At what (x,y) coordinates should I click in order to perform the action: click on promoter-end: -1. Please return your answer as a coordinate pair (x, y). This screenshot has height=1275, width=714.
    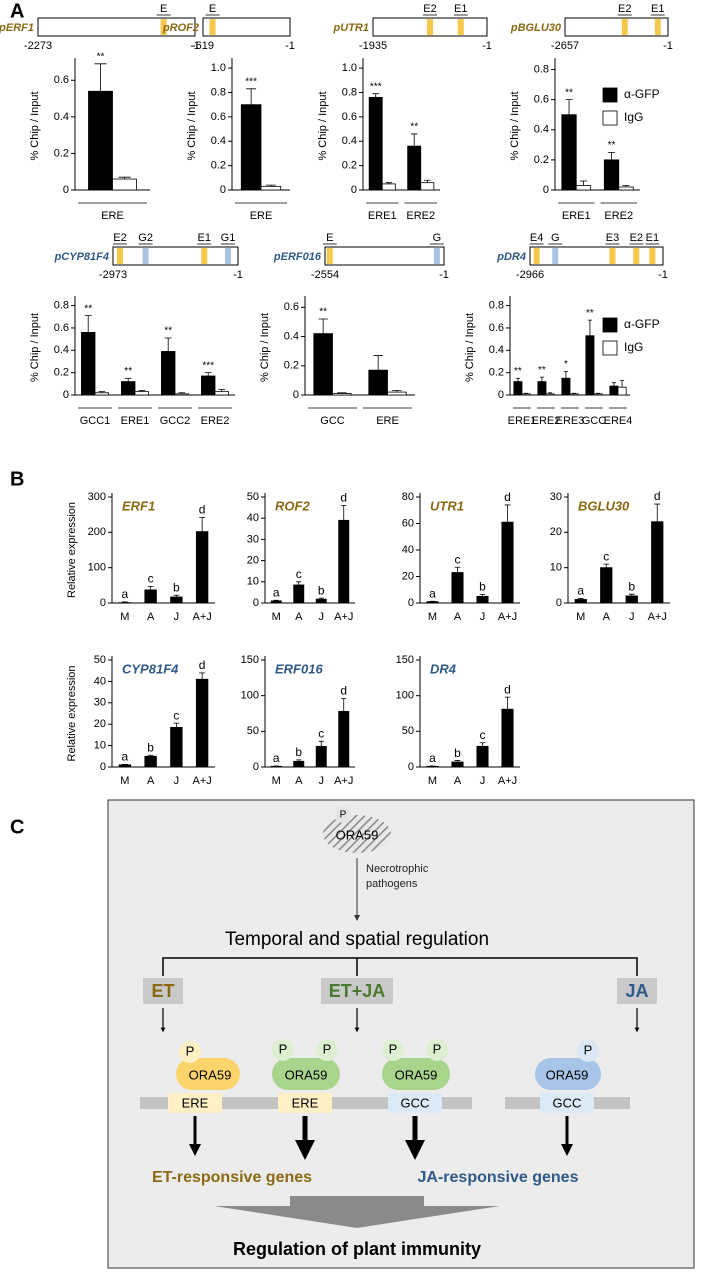
    Looking at the image, I should click on (195, 46).